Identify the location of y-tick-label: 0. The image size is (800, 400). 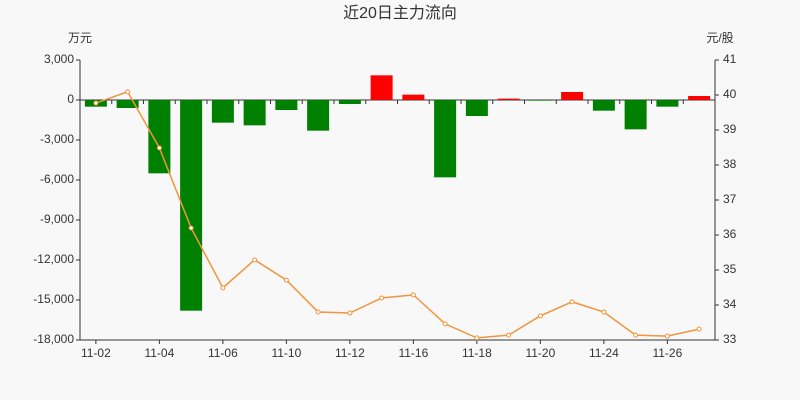
(70, 99).